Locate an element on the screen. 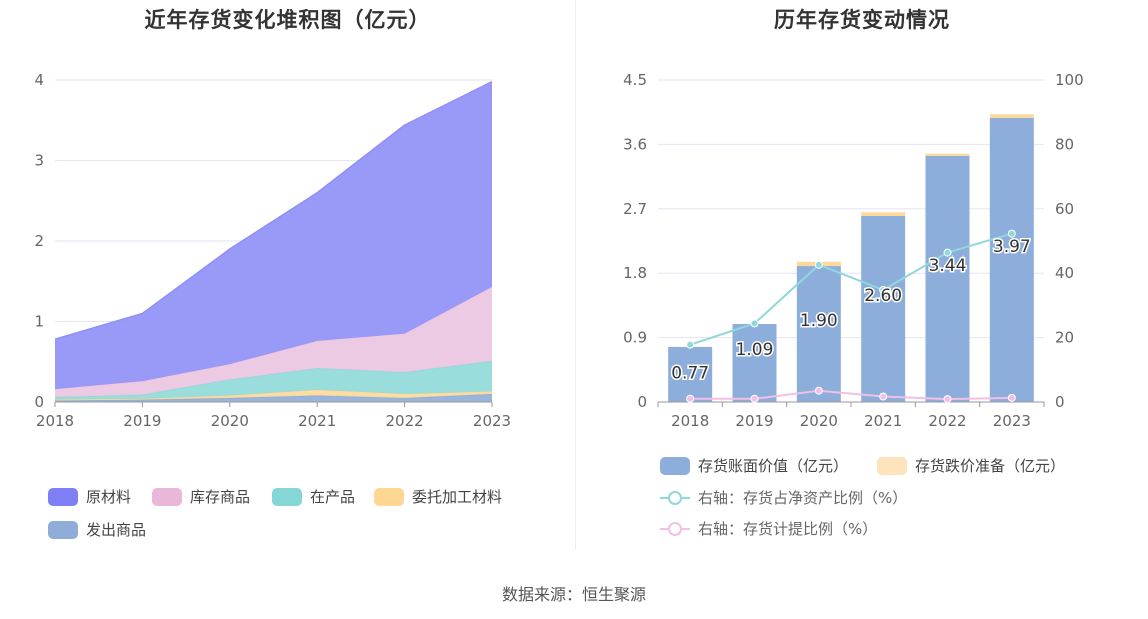  y-right-tick-label: 40 is located at coordinates (1064, 273).